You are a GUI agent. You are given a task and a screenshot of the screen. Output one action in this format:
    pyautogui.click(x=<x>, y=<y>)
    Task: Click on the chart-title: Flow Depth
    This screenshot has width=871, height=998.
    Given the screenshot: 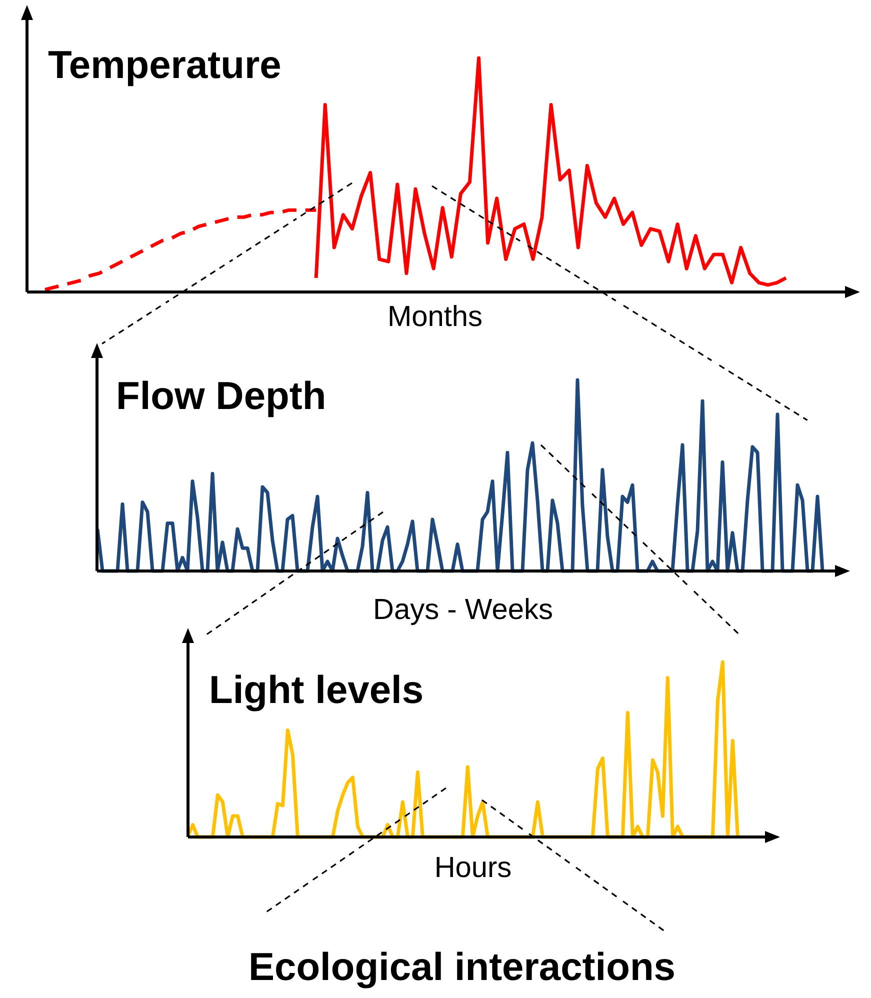 What is the action you would take?
    pyautogui.click(x=221, y=397)
    